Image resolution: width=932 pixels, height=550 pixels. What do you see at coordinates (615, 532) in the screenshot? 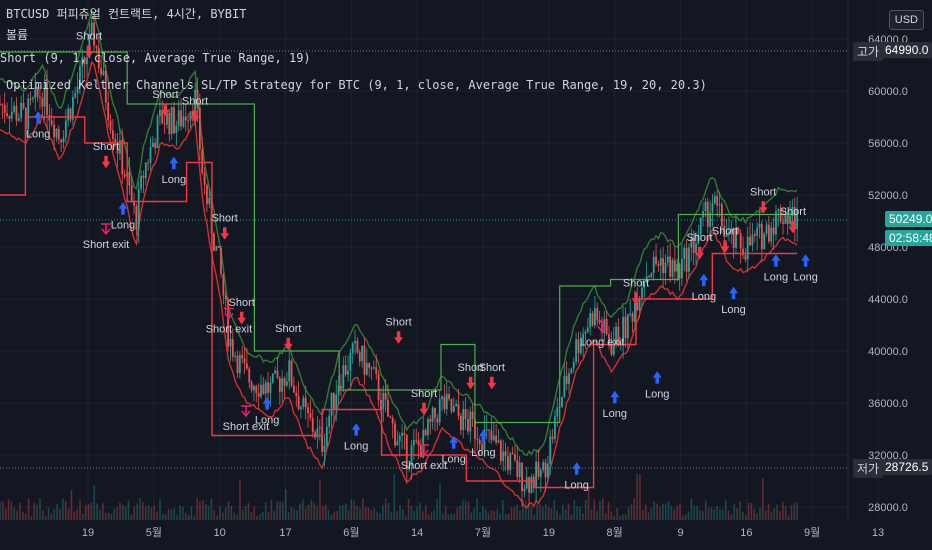
I see `time-tick-label: 8월` at bounding box center [615, 532].